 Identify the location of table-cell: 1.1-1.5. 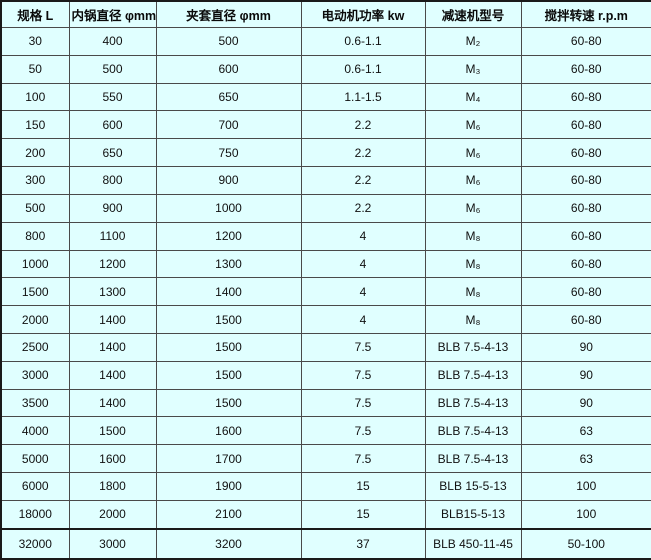
(363, 97).